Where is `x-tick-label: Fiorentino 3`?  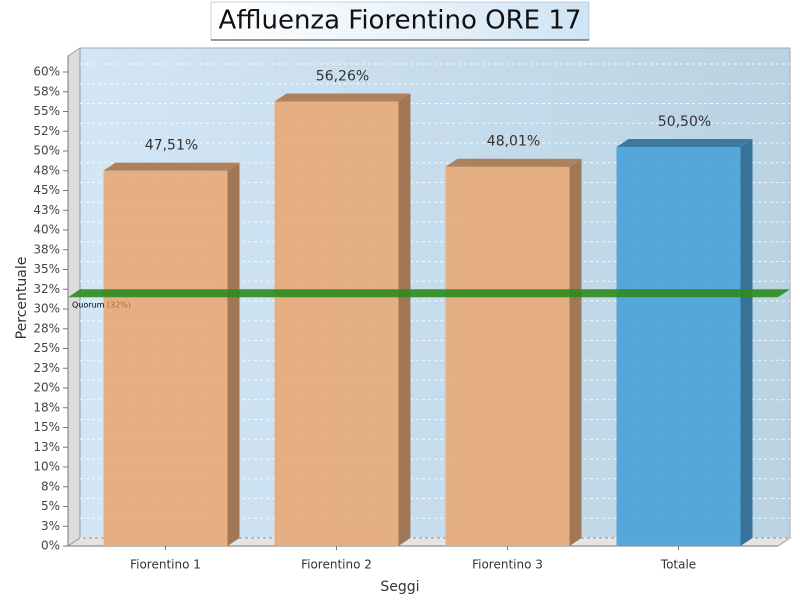 x-tick-label: Fiorentino 3 is located at coordinates (507, 565).